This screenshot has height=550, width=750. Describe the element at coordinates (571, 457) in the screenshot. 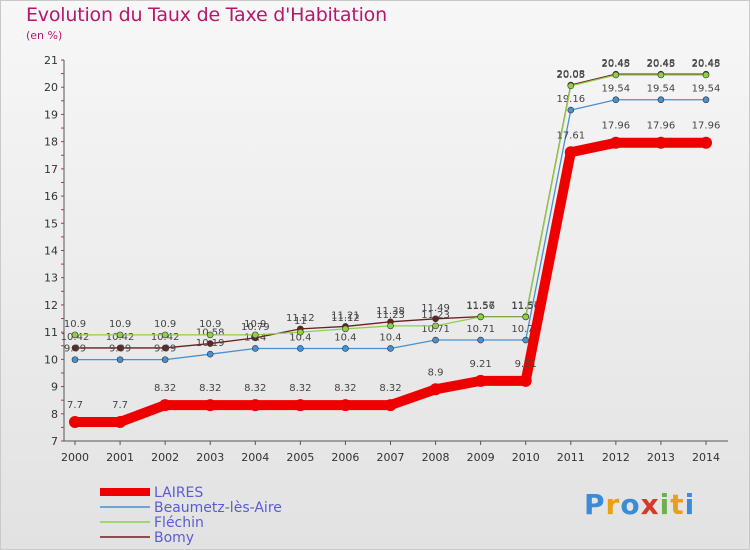

I see `x-tick-label: 2011` at that location.